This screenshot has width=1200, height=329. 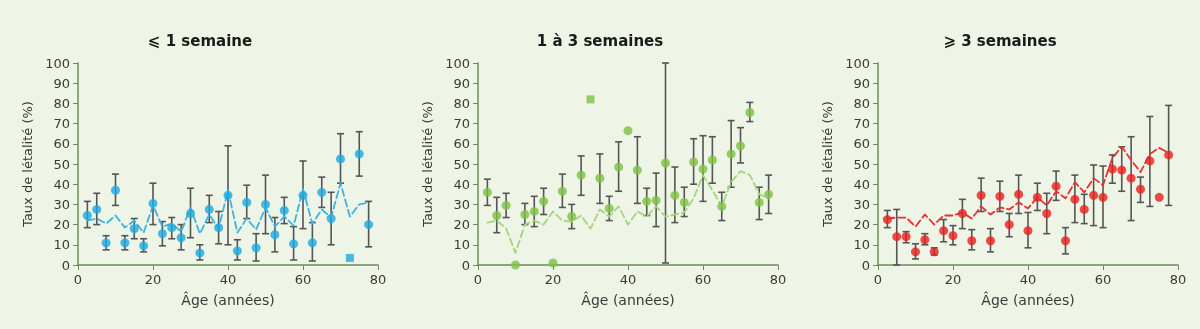 I want to click on x-axis-title: Âge (années), so click(x=628, y=299).